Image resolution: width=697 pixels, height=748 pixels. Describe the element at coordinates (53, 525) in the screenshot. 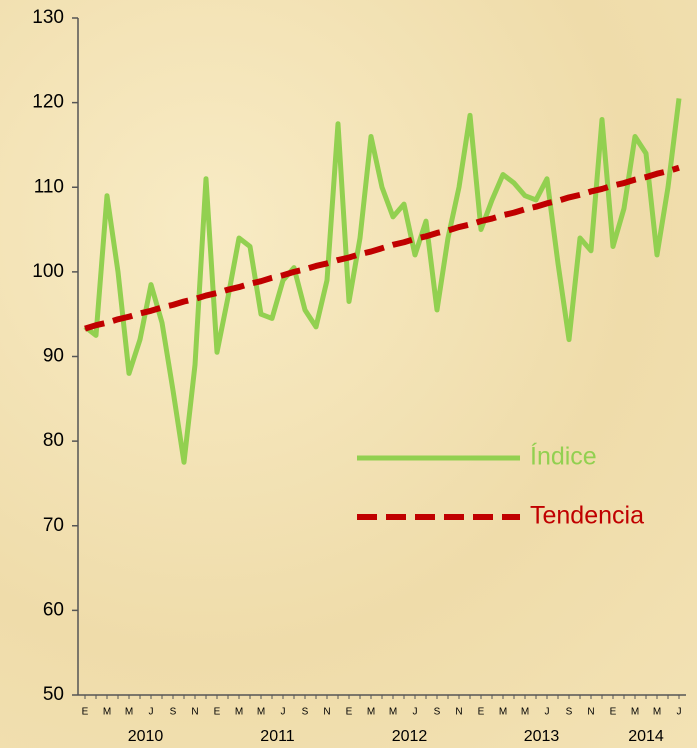

I see `y-tick-label: 70` at that location.